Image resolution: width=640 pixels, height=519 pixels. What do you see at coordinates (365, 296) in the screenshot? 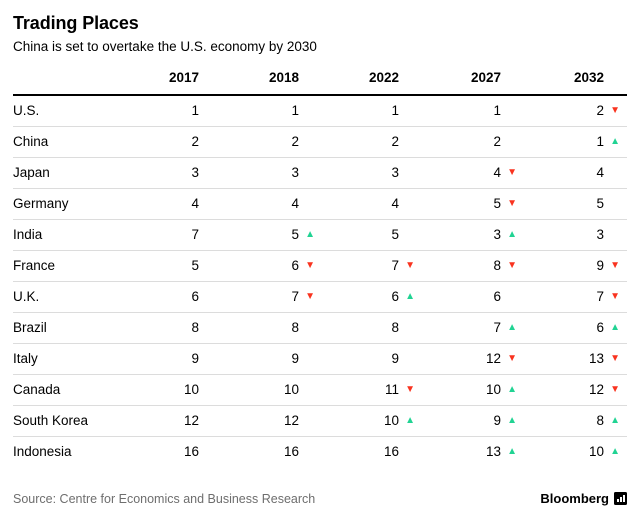
I see `rank-cell: 6 ▲` at bounding box center [365, 296].